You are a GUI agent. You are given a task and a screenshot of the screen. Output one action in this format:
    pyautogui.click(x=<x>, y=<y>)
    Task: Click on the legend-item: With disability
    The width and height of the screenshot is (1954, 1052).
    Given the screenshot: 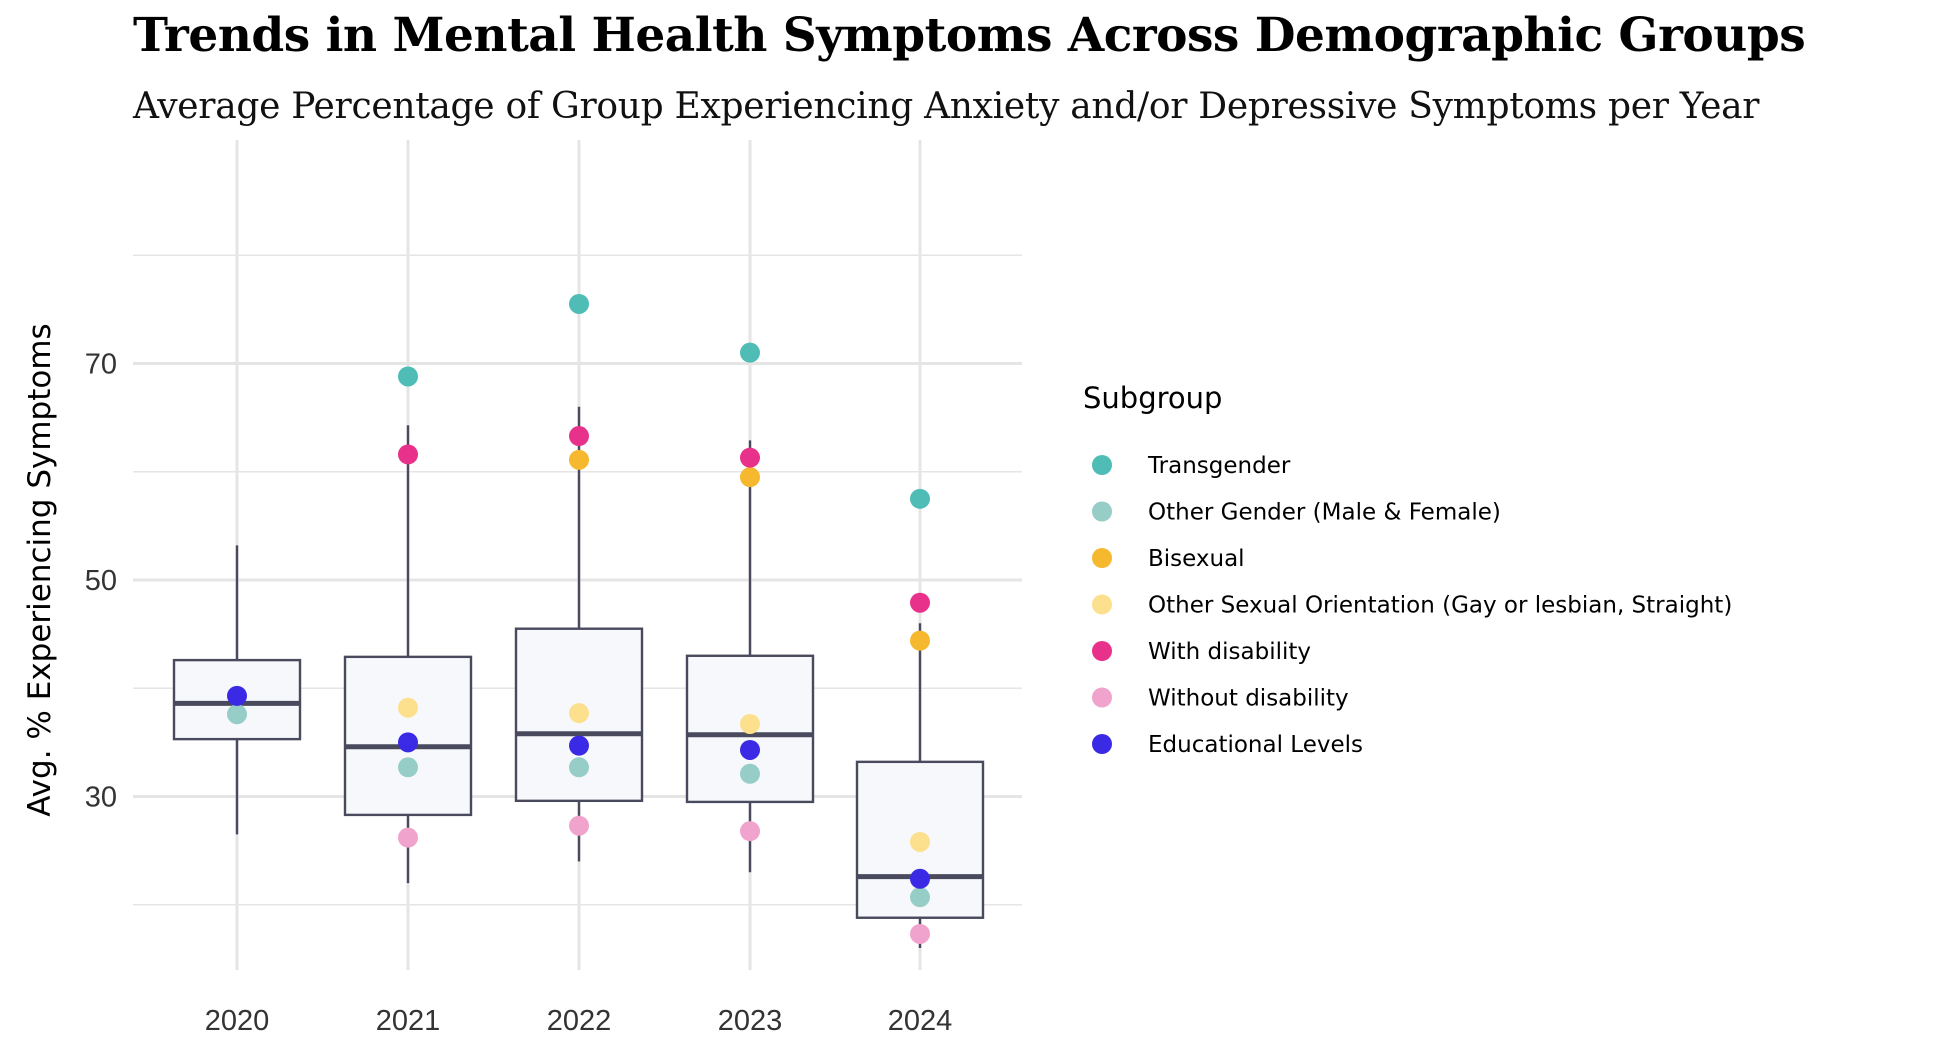 What is the action you would take?
    pyautogui.click(x=1201, y=652)
    